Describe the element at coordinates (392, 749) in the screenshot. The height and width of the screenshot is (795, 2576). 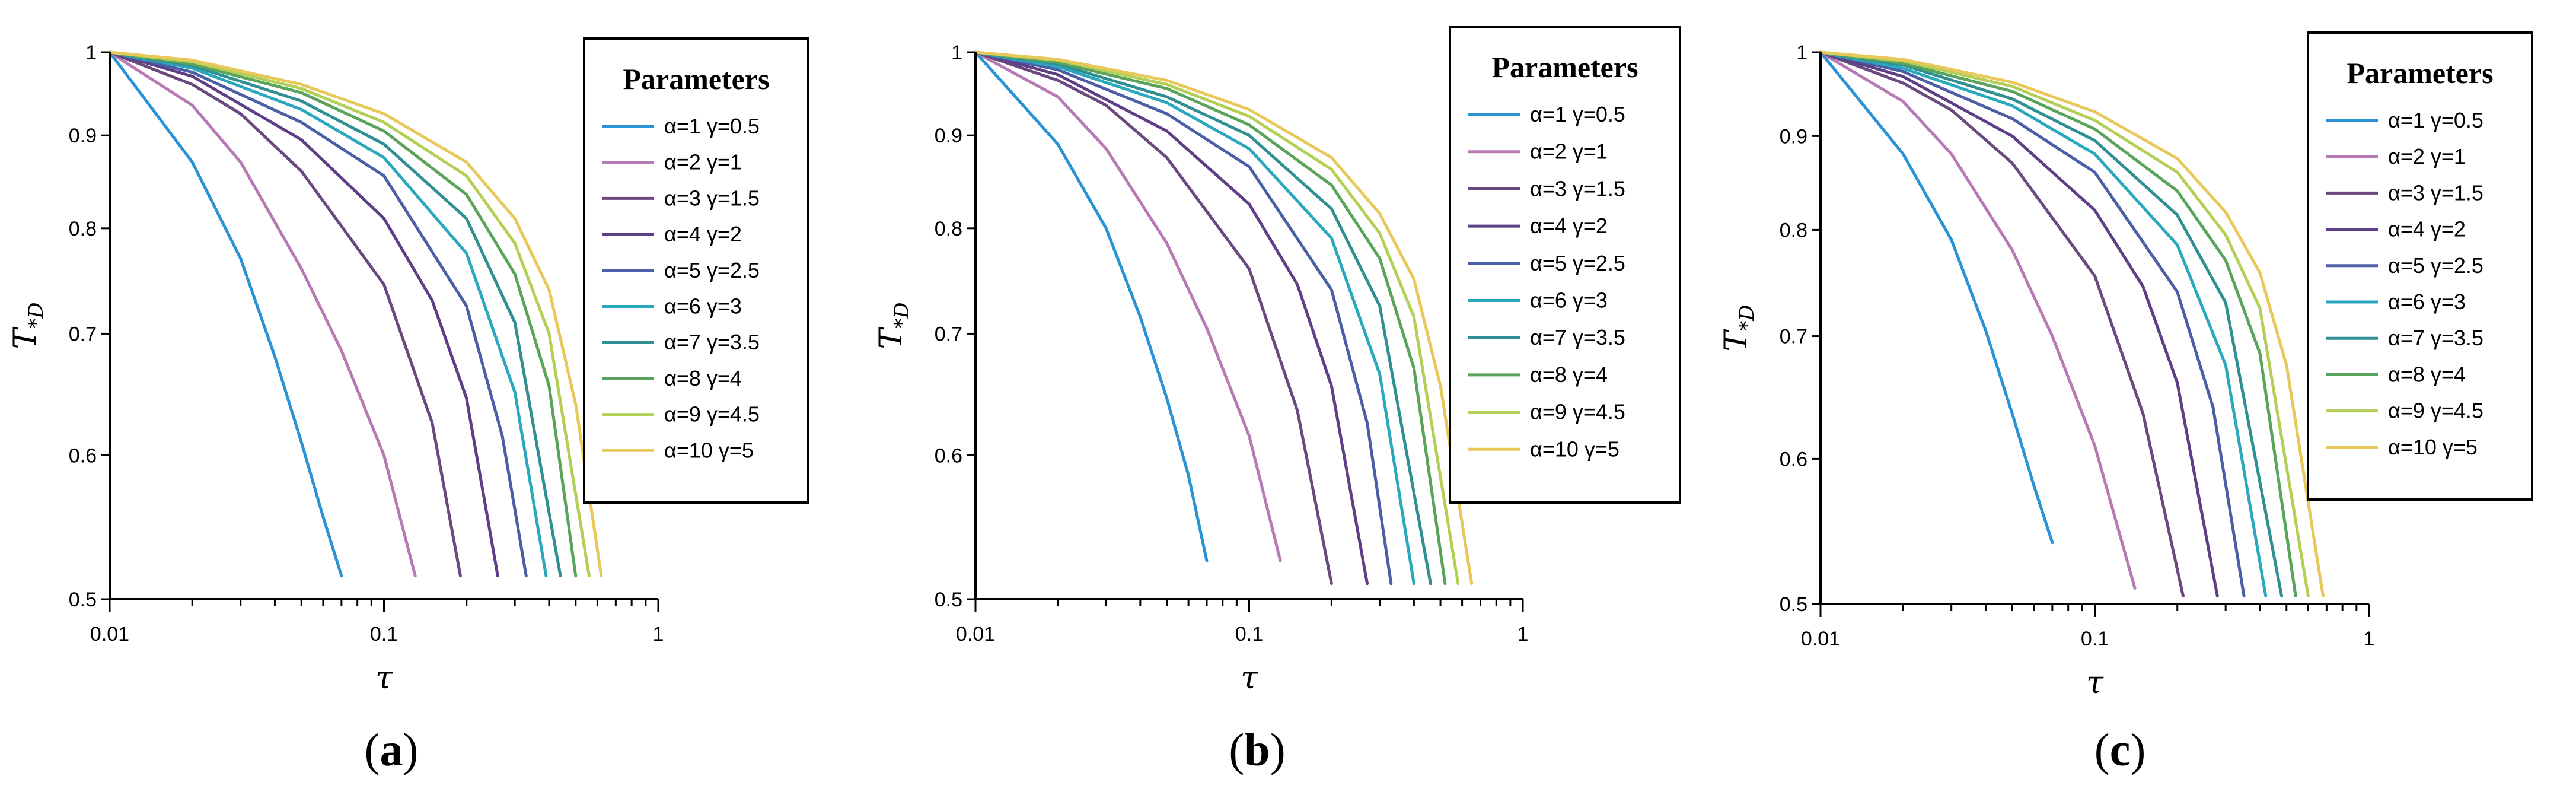
I see `panel-label: (a)` at that location.